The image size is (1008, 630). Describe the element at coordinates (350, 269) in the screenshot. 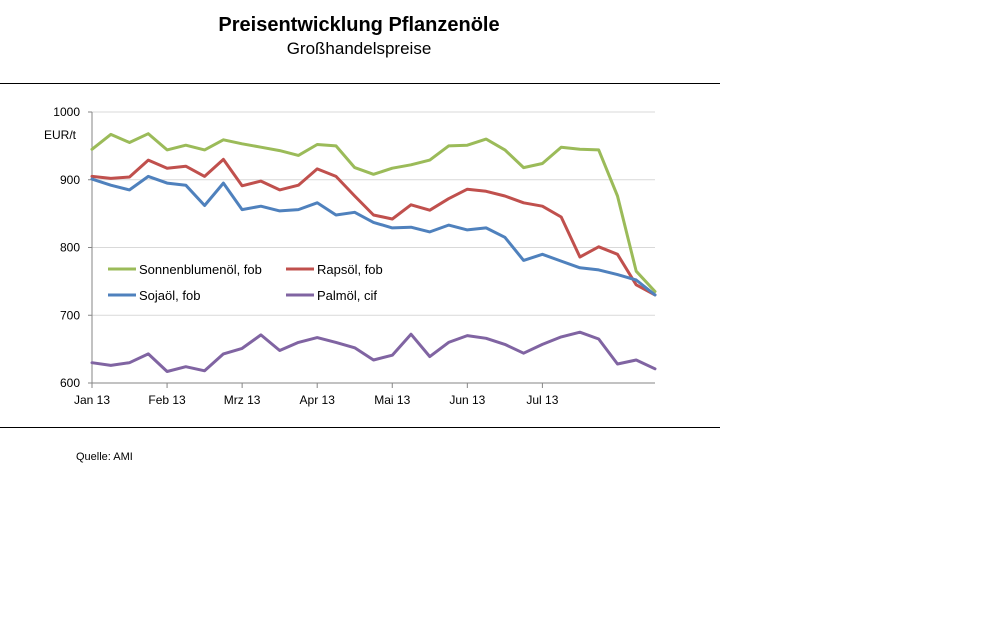

I see `legend-label-1: Rapsöl, fob` at that location.